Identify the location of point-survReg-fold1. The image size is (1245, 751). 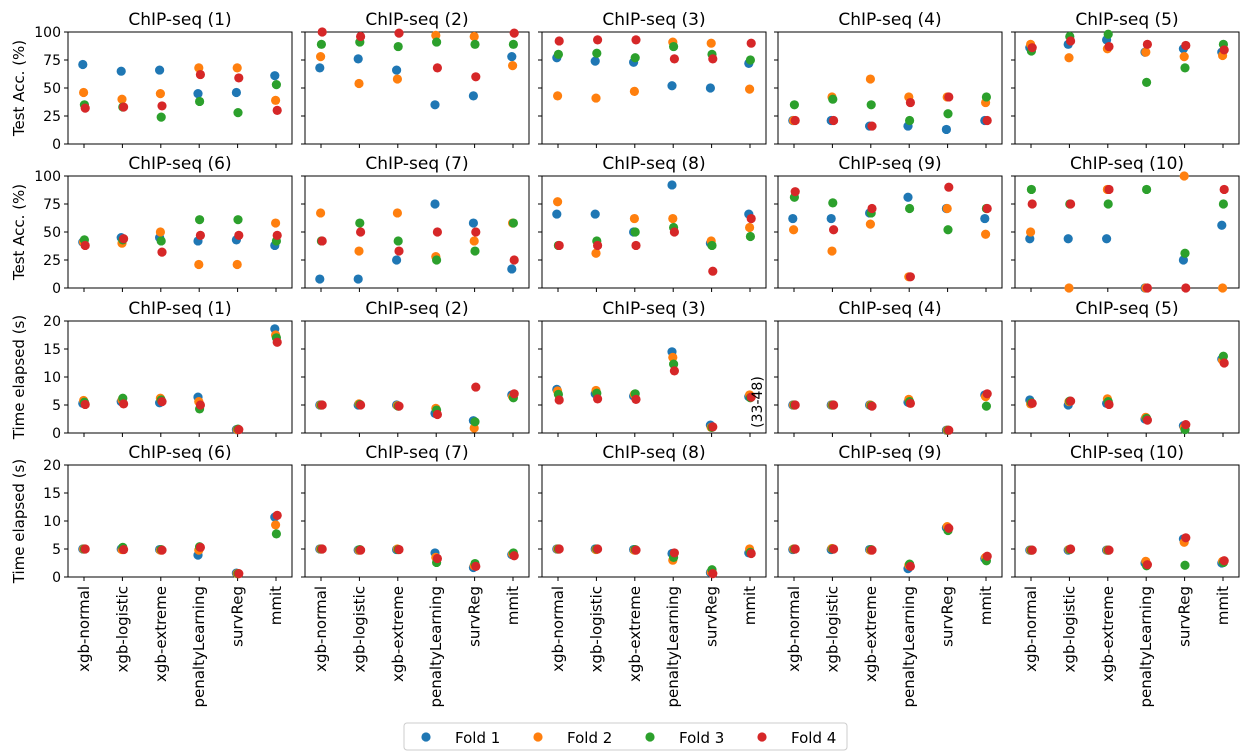
(710, 88).